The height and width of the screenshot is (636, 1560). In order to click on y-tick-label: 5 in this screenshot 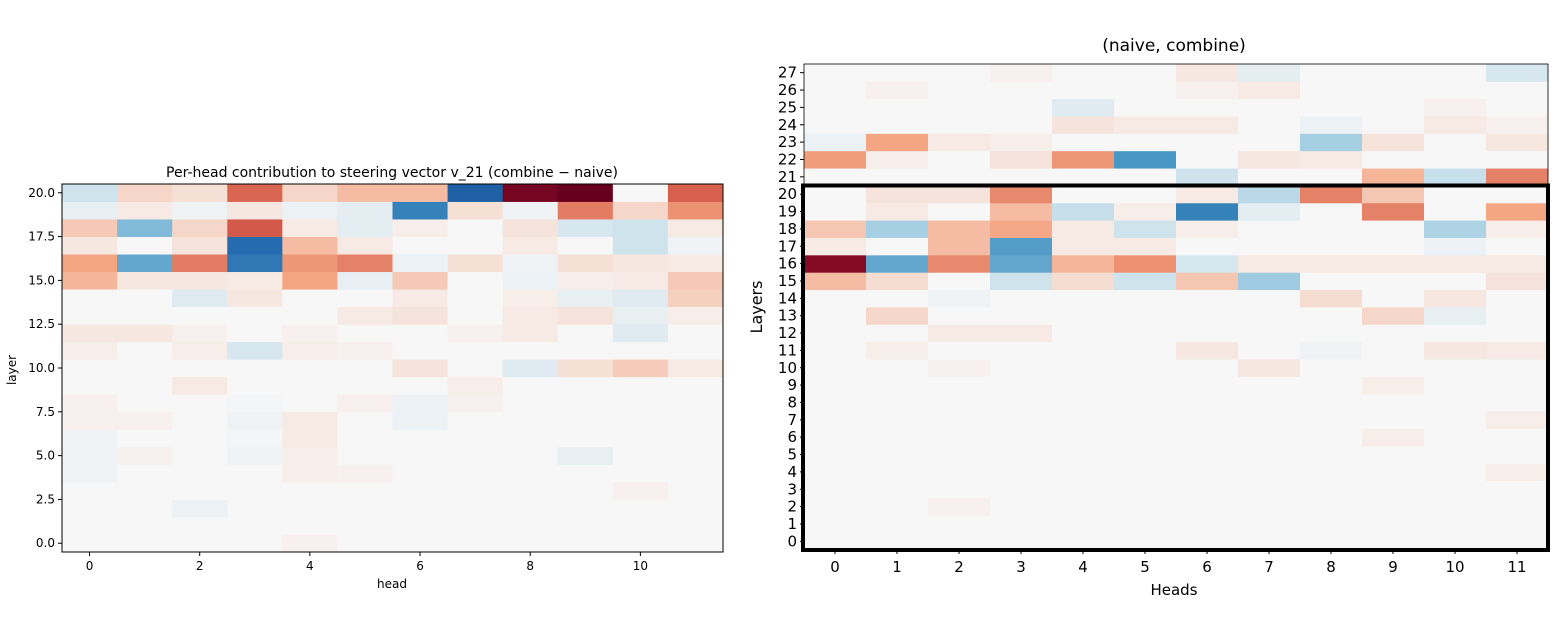, I will do `click(792, 455)`.